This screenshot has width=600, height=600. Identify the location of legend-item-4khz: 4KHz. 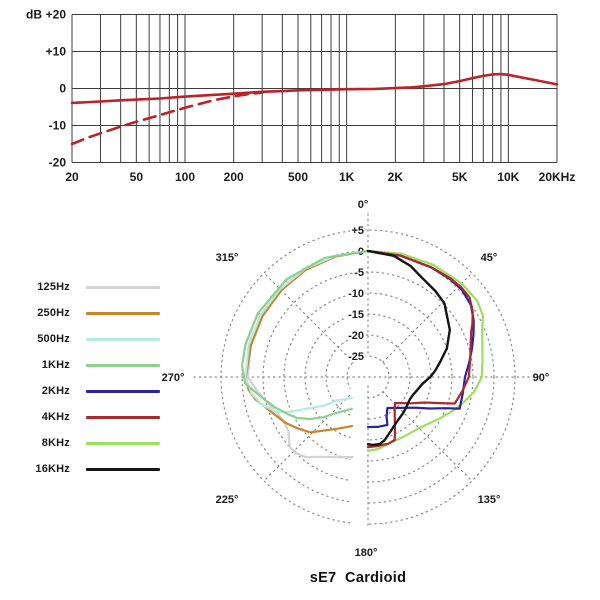
(89, 417).